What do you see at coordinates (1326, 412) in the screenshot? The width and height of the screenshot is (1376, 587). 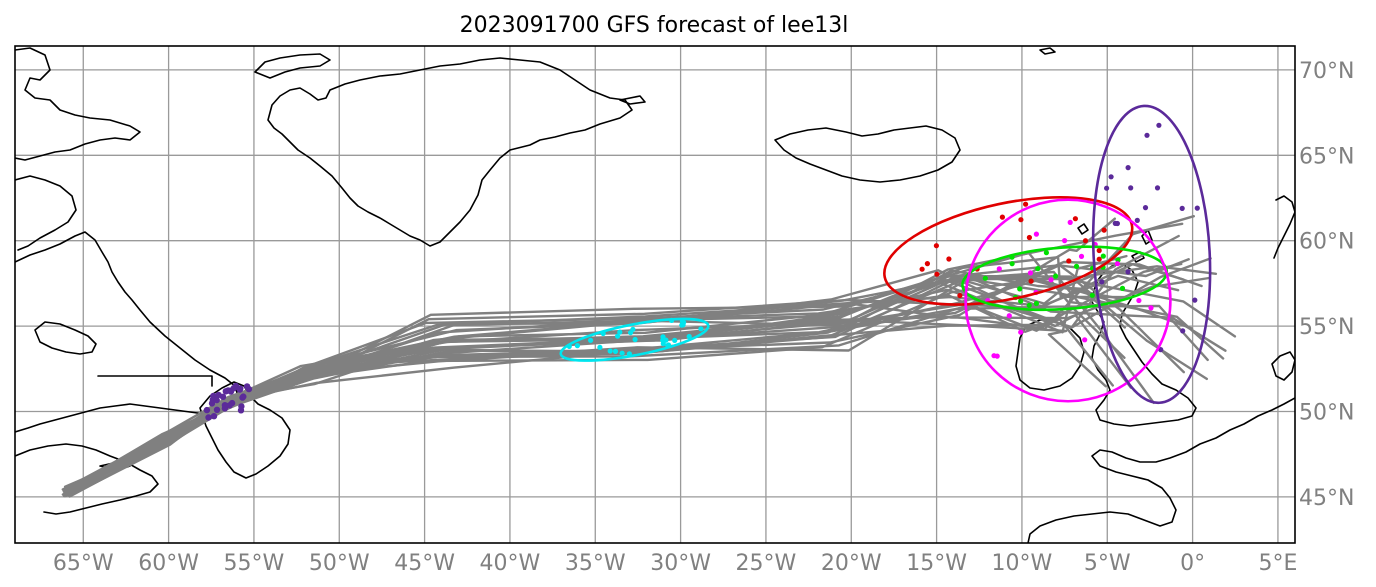 I see `latitude-tick-label: 50°N` at bounding box center [1326, 412].